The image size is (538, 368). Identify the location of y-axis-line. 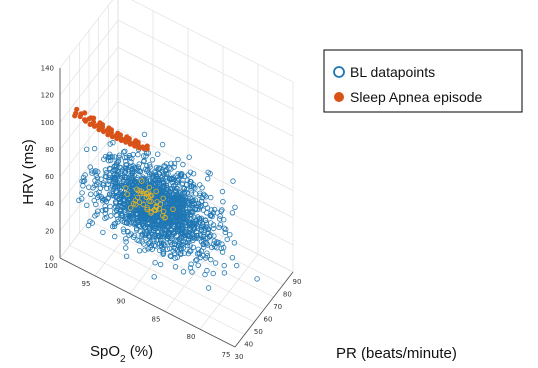
(147, 302).